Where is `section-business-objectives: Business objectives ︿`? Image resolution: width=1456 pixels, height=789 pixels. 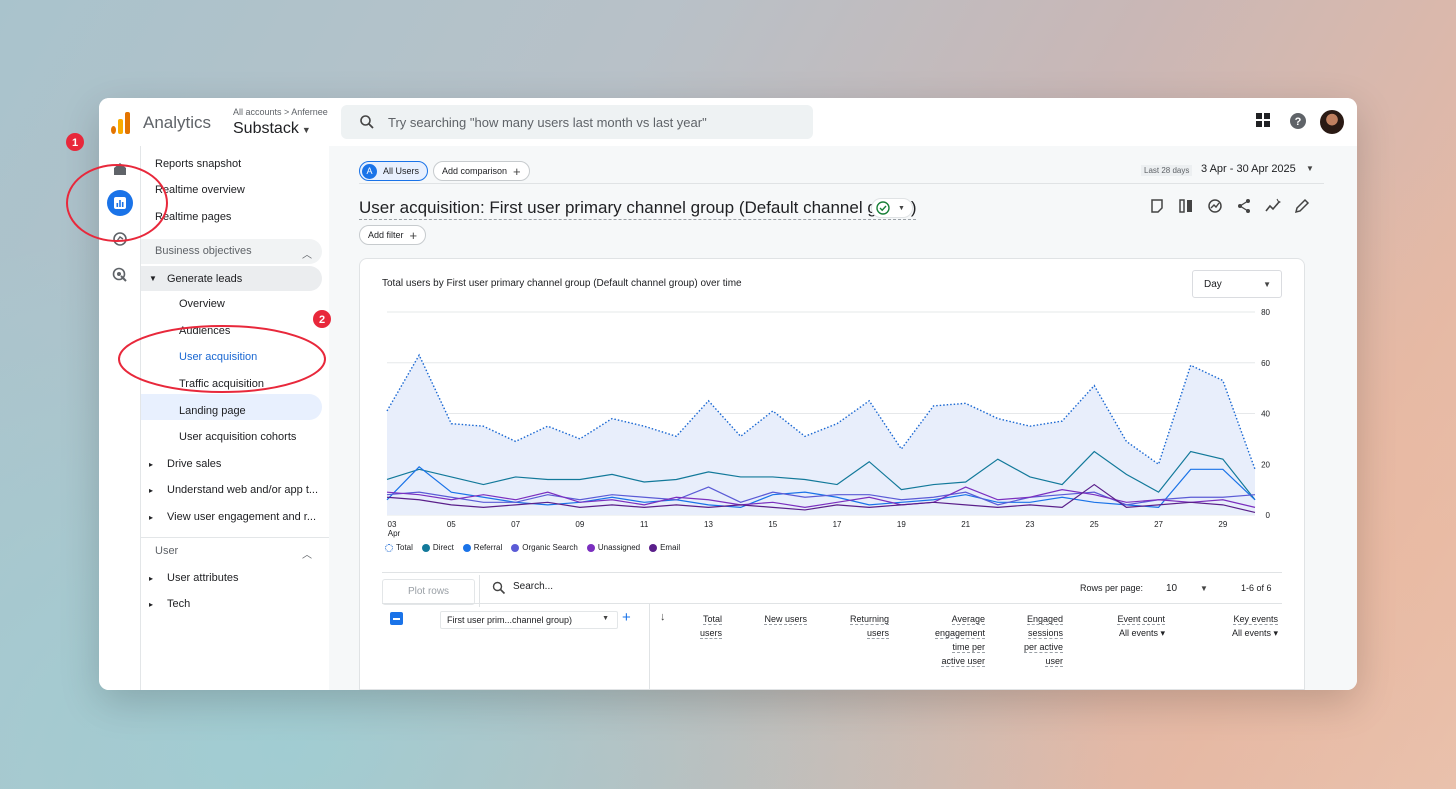
section-business-objectives: Business objectives ︿ is located at coordinates (231, 251).